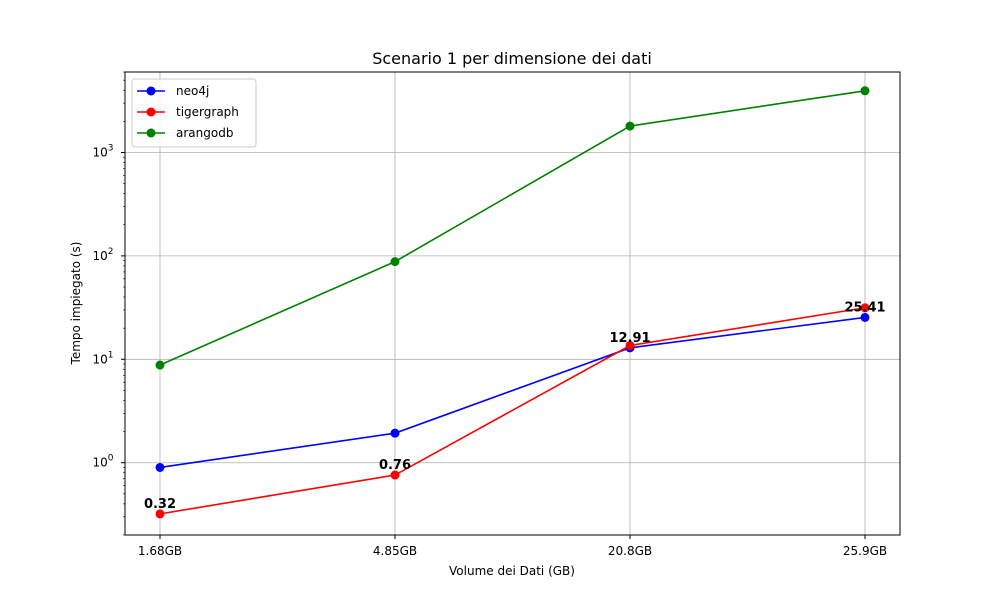 Image resolution: width=1000 pixels, height=600 pixels. What do you see at coordinates (102, 358) in the screenshot?
I see `y-tick-label: 10¹` at bounding box center [102, 358].